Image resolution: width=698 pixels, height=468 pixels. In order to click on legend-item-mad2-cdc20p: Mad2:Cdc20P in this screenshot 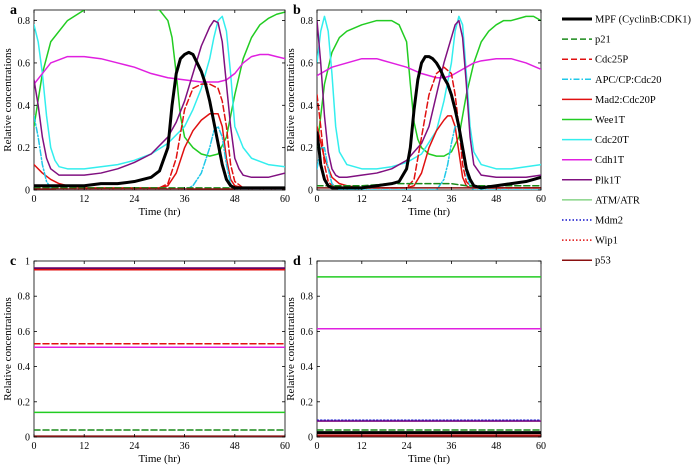, I will do `click(609, 100)`.